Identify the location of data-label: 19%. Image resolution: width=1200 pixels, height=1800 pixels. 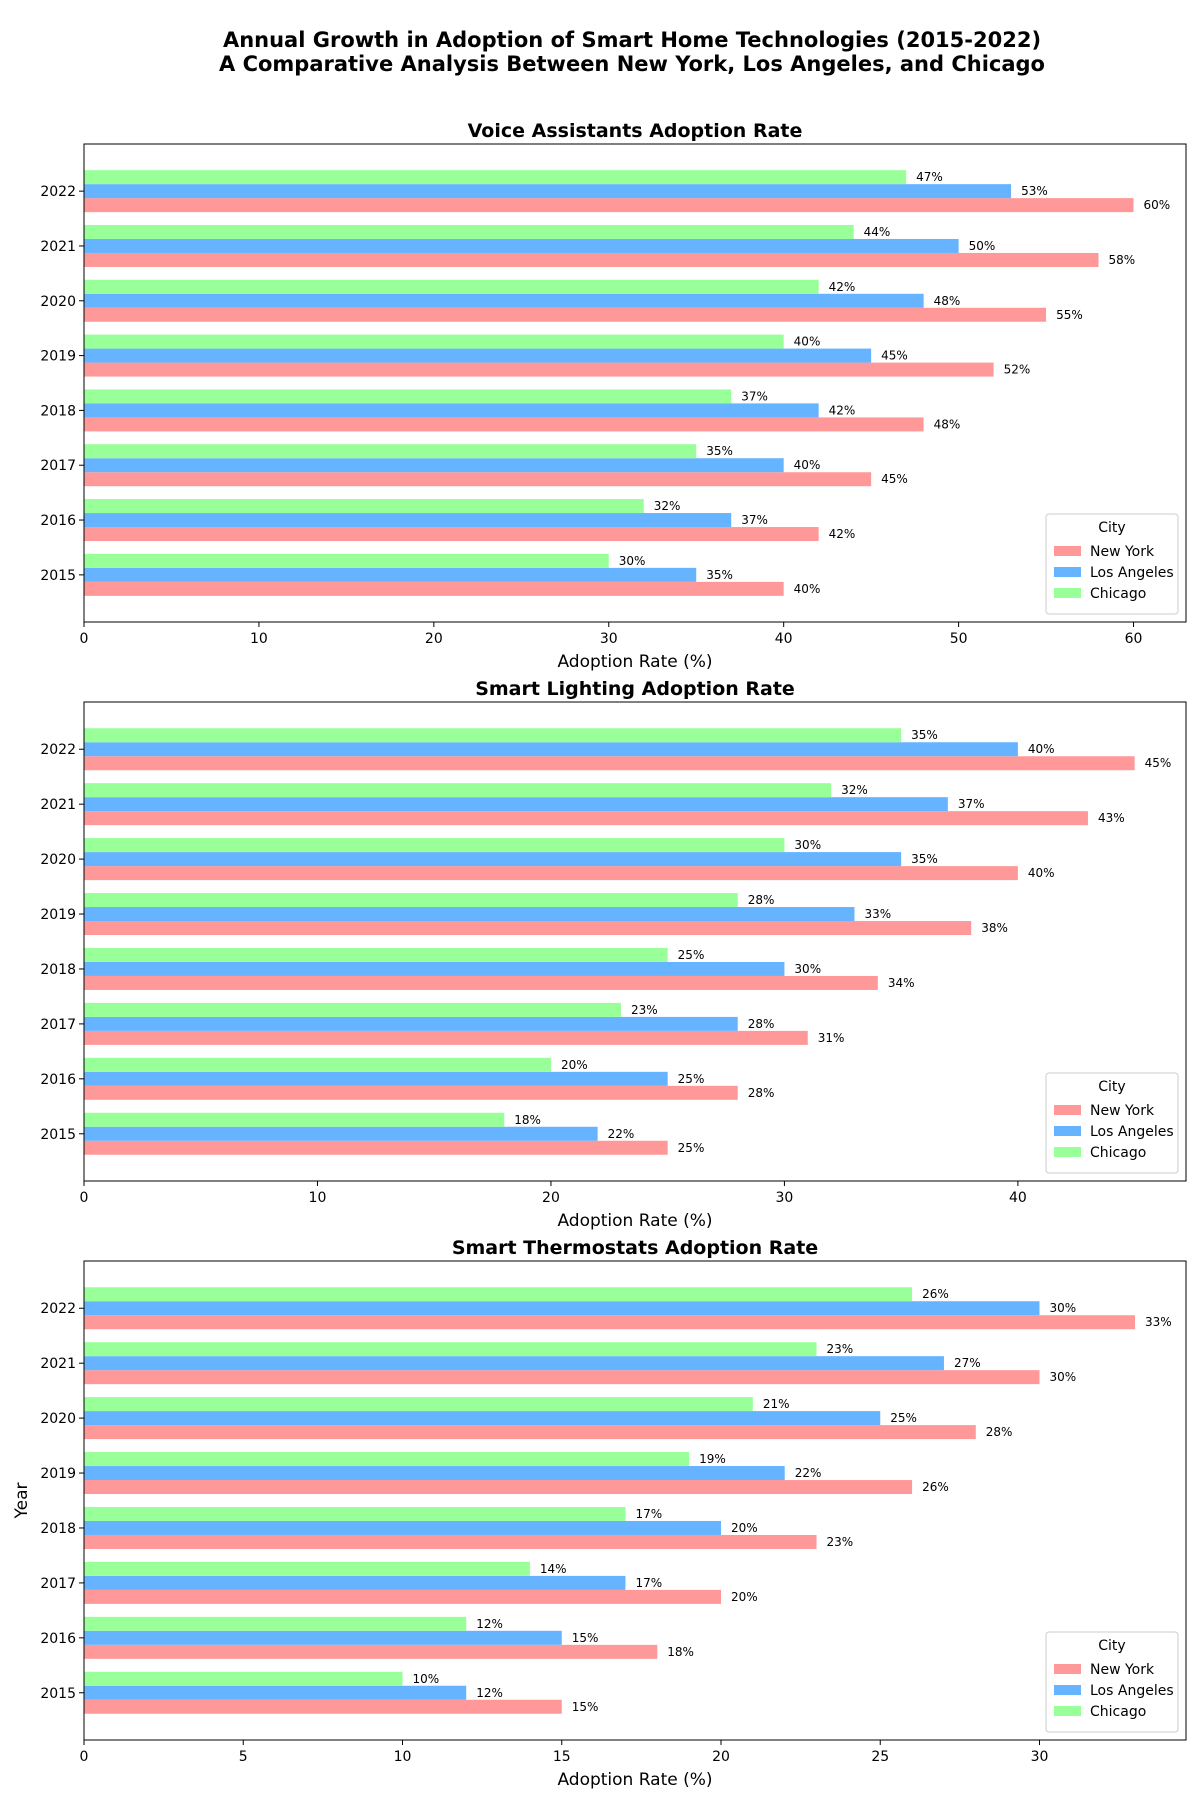
(712, 1459).